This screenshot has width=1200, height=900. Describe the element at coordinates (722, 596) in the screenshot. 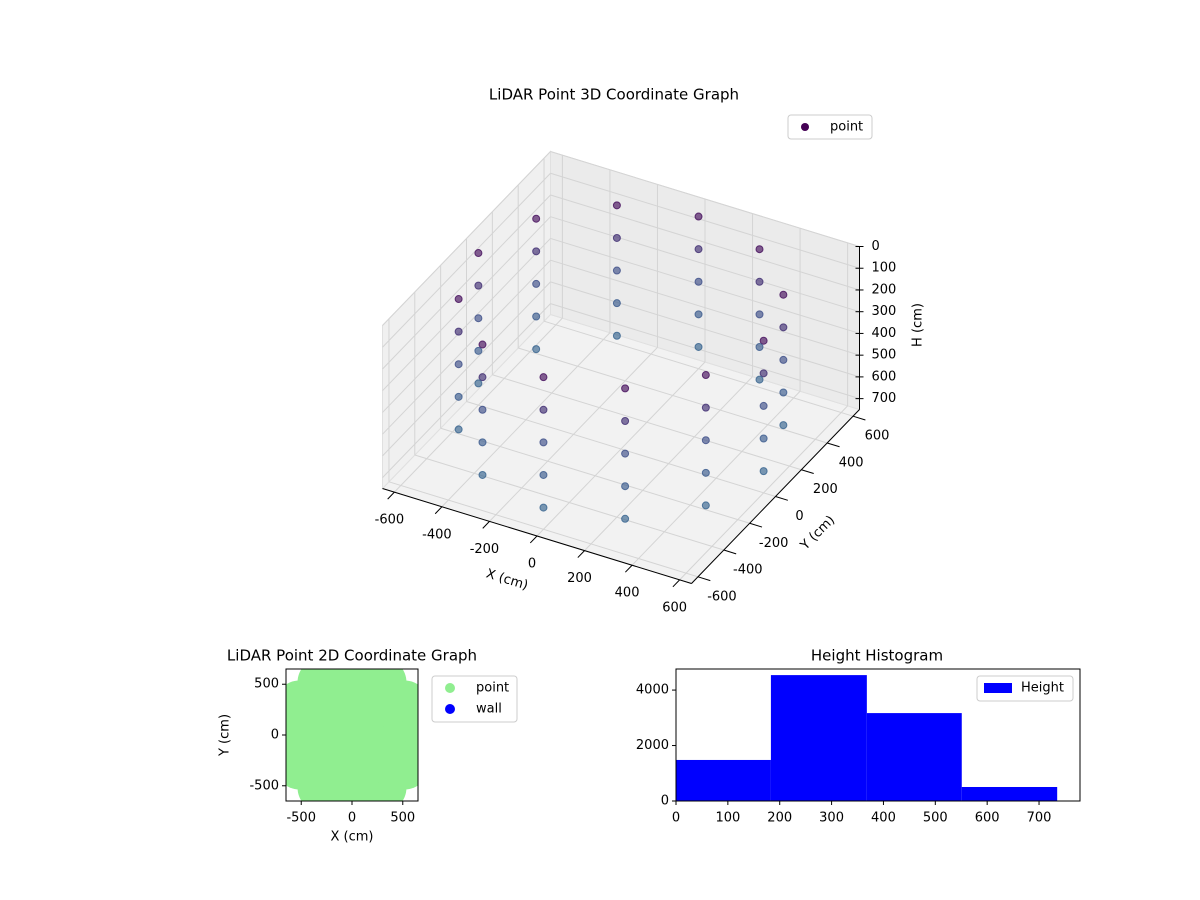

I see `y-tick-label: -600` at that location.